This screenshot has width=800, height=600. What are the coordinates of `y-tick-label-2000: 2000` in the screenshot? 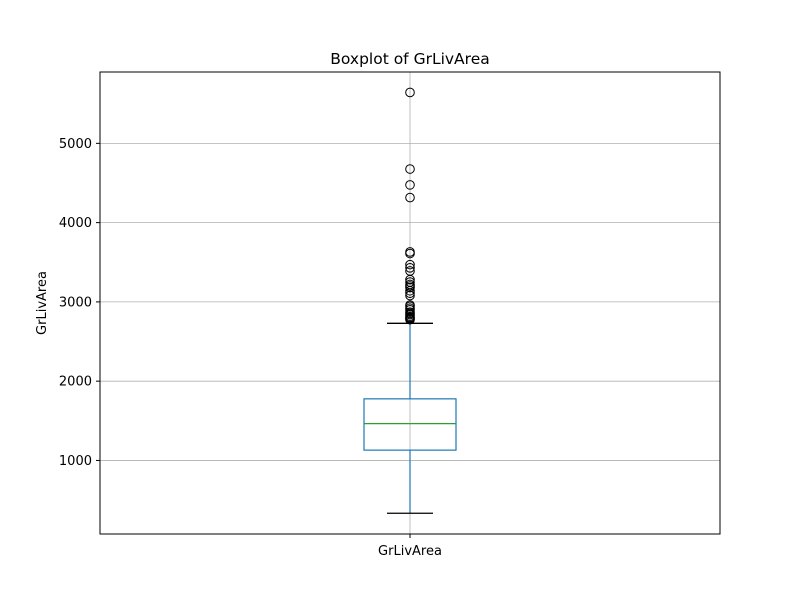 It's located at (75, 382).